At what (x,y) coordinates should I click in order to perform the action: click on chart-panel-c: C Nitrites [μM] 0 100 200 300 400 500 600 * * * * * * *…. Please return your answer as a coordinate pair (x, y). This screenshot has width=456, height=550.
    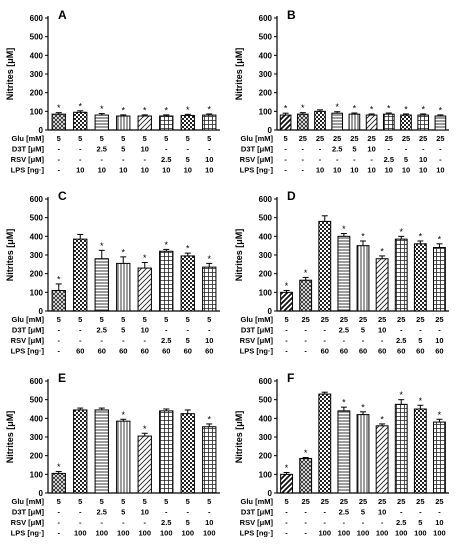
    Looking at the image, I should click on (112, 272).